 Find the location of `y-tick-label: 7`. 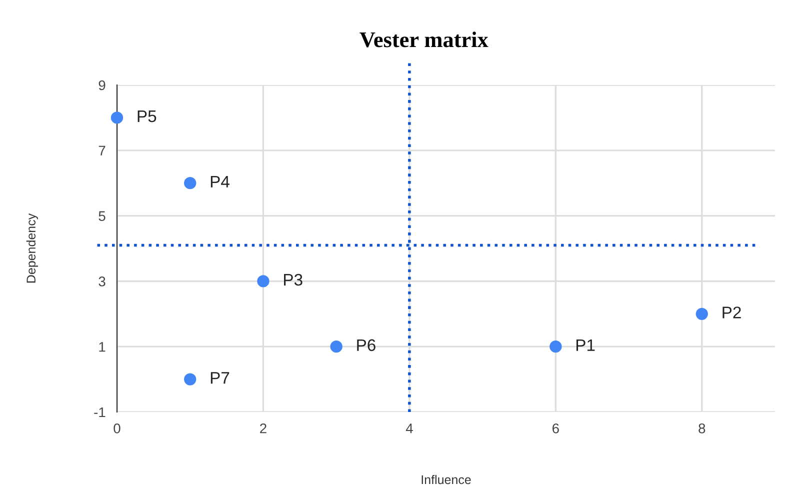

y-tick-label: 7 is located at coordinates (102, 151).